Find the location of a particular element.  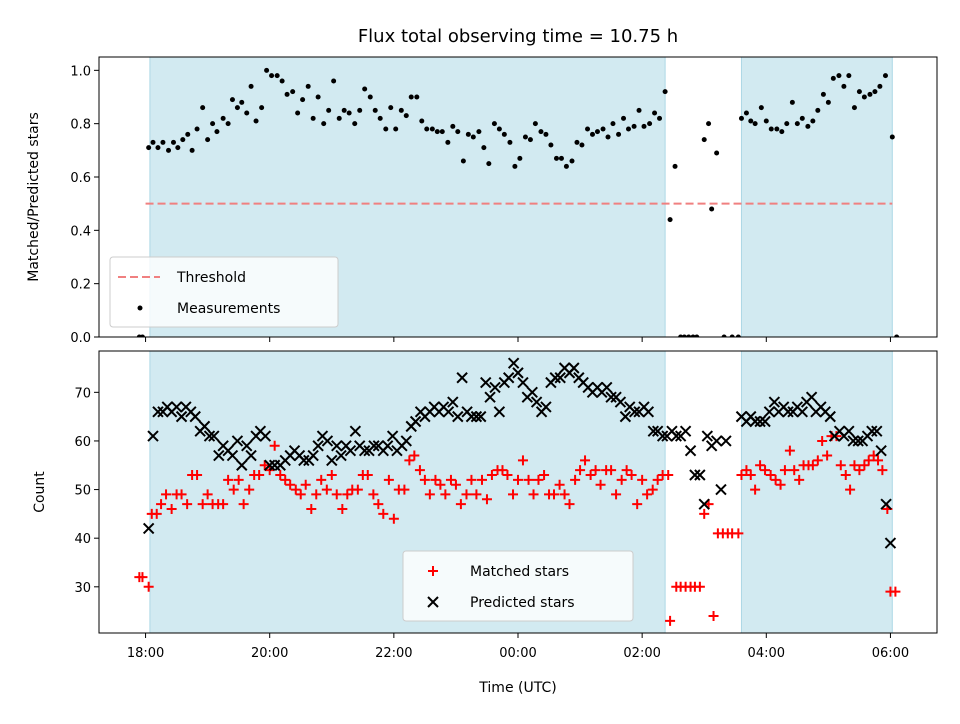

y-tick-label: 1.0 is located at coordinates (80, 71).